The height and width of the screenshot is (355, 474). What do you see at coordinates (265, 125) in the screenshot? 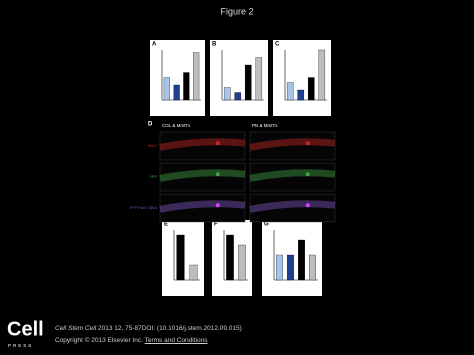
I see `column-label: PN & MmtTx` at bounding box center [265, 125].